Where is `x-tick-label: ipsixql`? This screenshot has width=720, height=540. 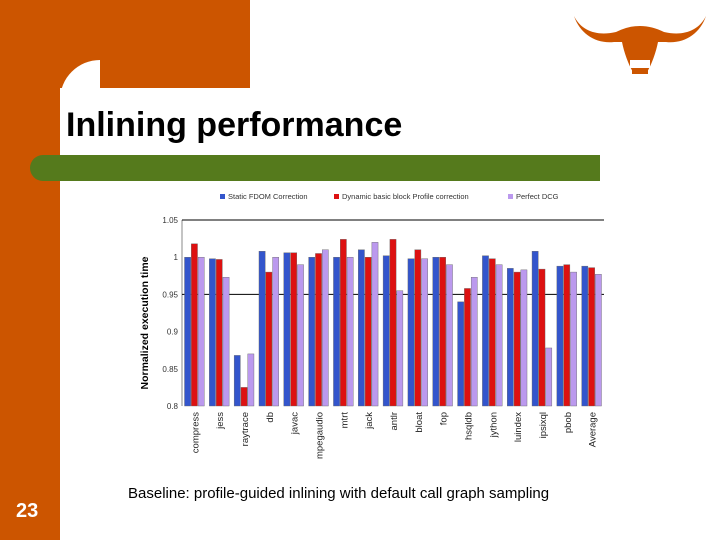 x-tick-label: ipsixql is located at coordinates (543, 425).